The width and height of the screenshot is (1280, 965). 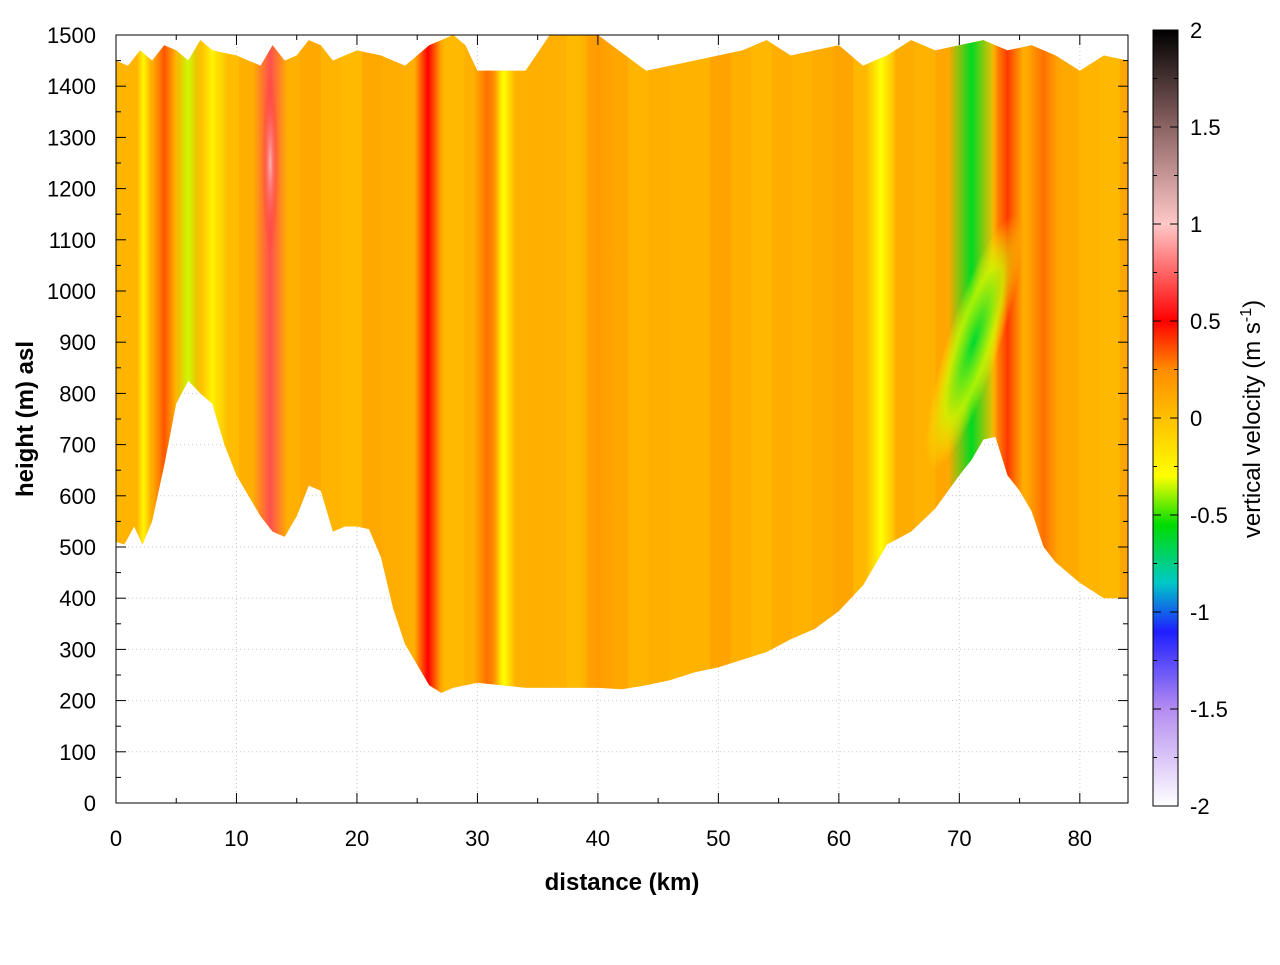 What do you see at coordinates (71, 189) in the screenshot?
I see `y-tick-label: 1200` at bounding box center [71, 189].